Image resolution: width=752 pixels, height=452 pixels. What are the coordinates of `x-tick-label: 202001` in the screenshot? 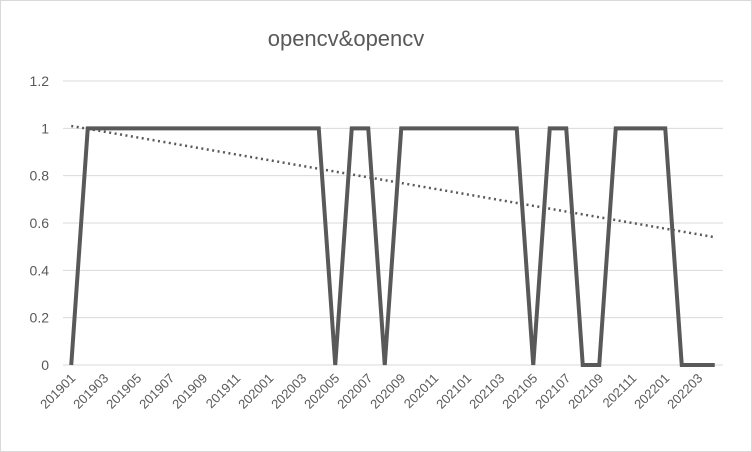 It's located at (255, 391).